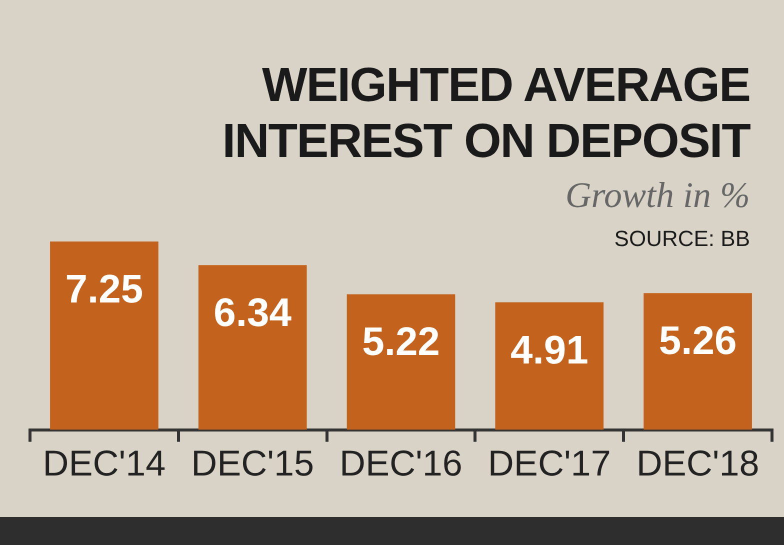 The width and height of the screenshot is (784, 545). What do you see at coordinates (697, 341) in the screenshot?
I see `data-label: 5.26` at bounding box center [697, 341].